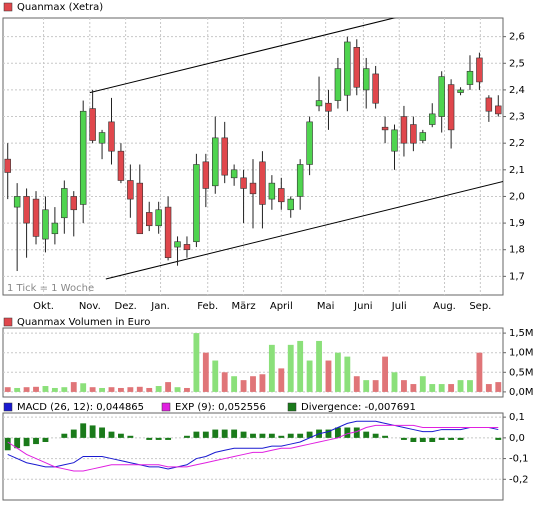  I want to click on x-tick-label: Sep., so click(480, 306).